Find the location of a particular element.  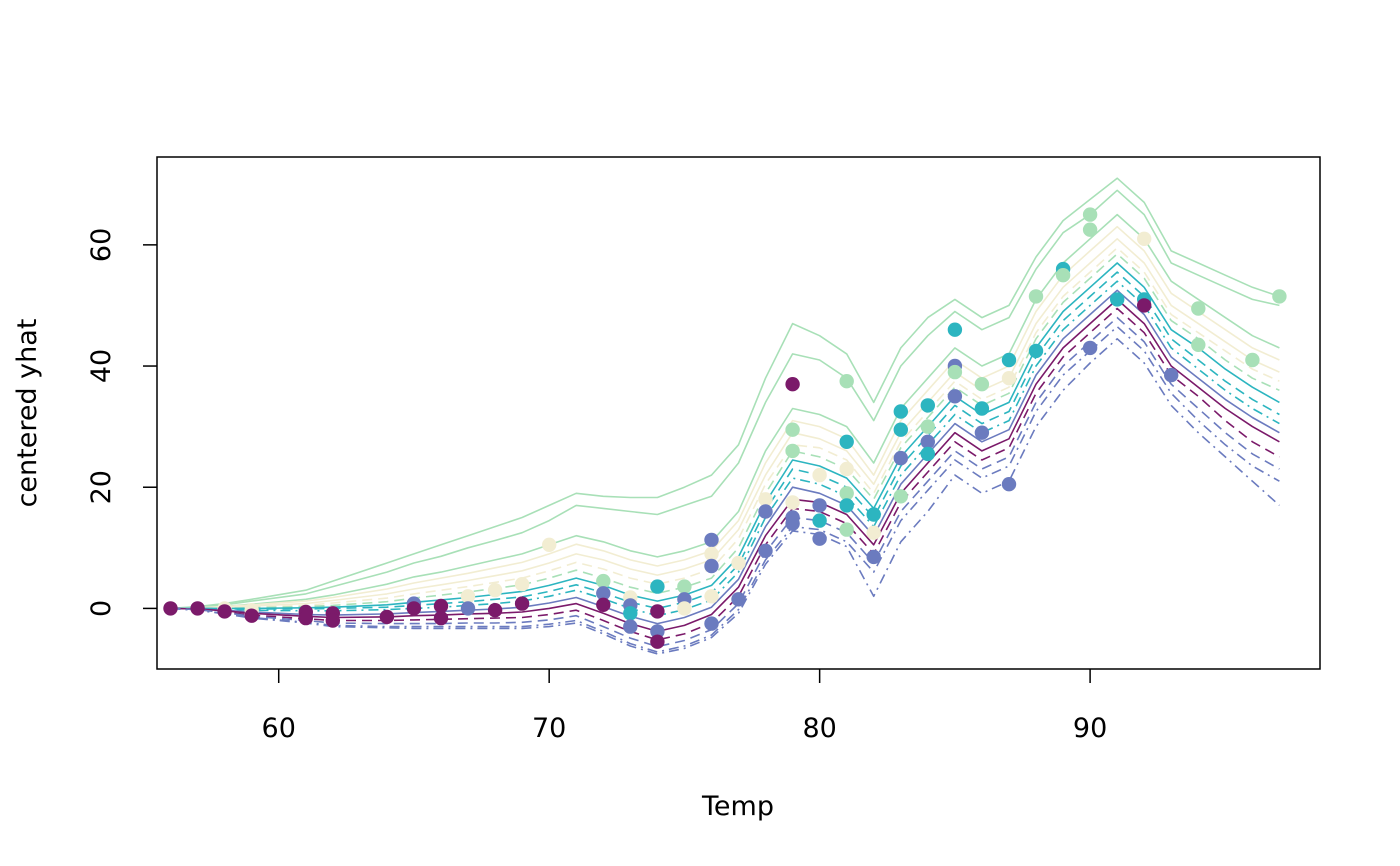

x-axis: 60 70 80 90 is located at coordinates (684, 706).